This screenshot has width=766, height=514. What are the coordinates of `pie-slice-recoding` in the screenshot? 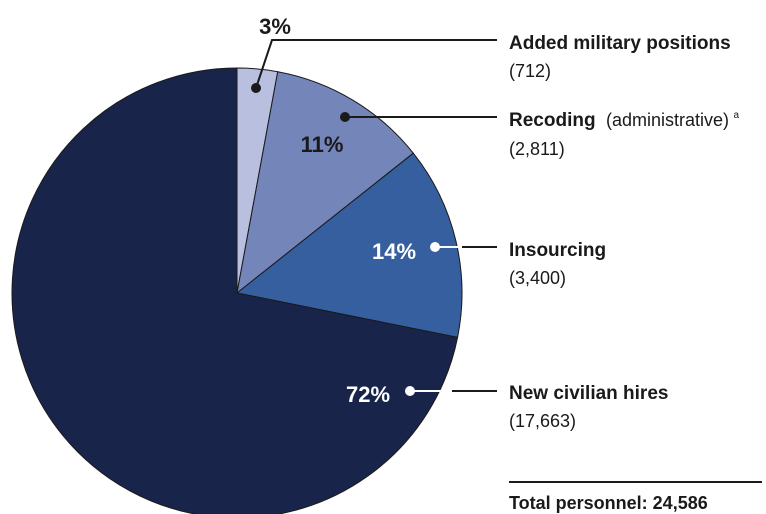 It's located at (325, 183).